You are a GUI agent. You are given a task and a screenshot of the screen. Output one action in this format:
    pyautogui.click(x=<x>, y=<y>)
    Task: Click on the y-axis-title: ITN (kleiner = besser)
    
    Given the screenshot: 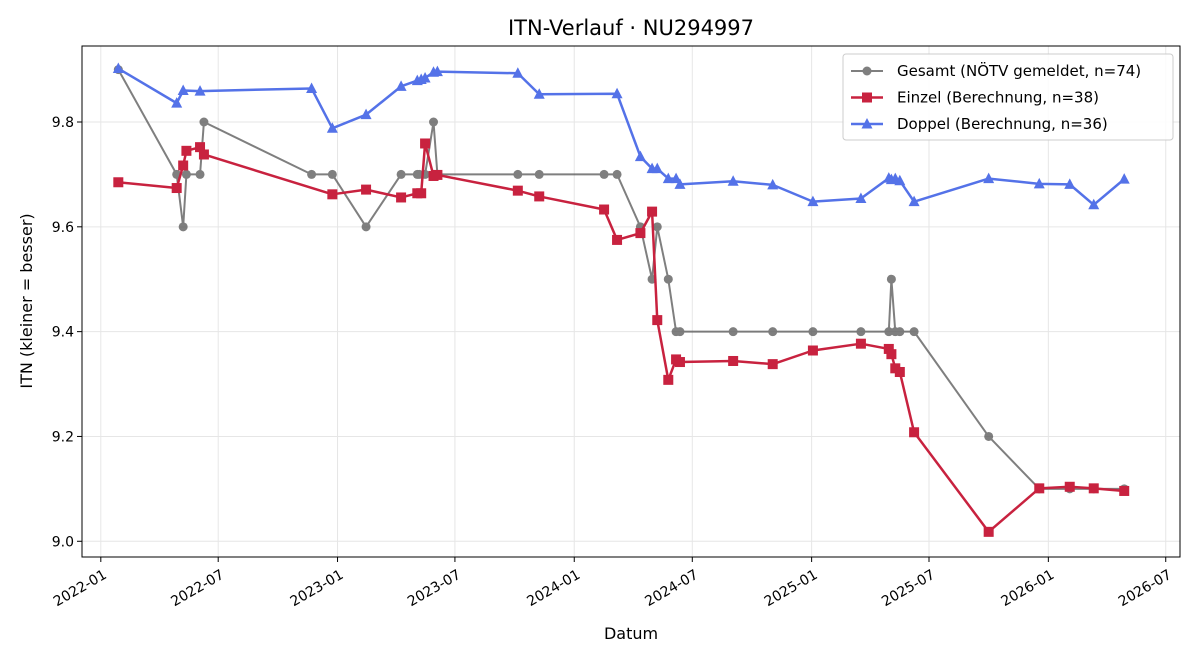 What is the action you would take?
    pyautogui.click(x=26, y=300)
    